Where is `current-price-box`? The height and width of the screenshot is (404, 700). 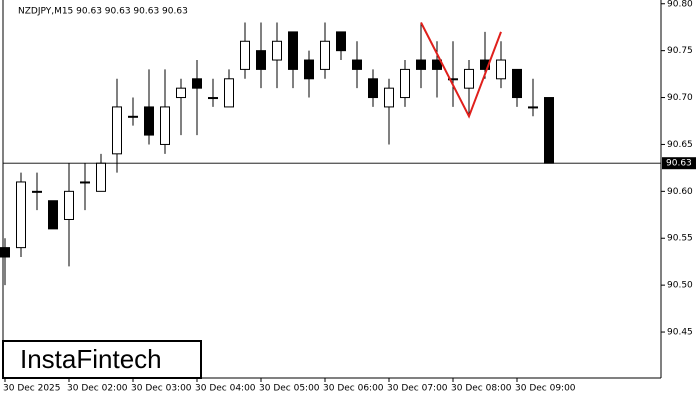
current-price-box is located at coordinates (679, 163).